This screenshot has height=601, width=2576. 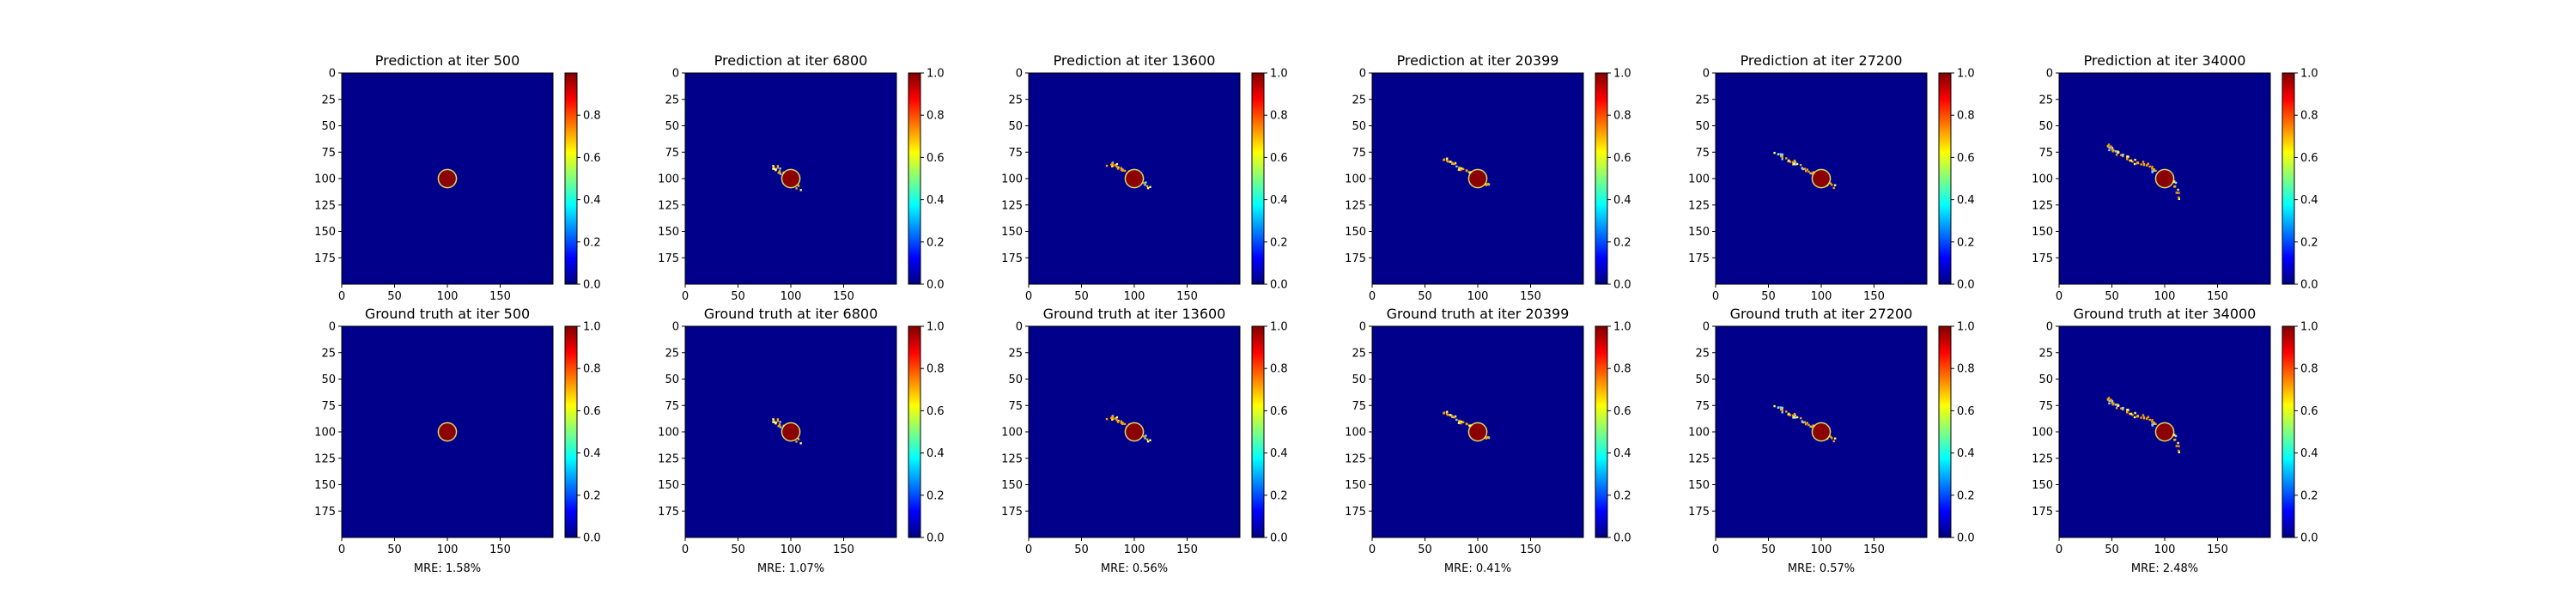 What do you see at coordinates (1530, 549) in the screenshot?
I see `x-tick-label: 150` at bounding box center [1530, 549].